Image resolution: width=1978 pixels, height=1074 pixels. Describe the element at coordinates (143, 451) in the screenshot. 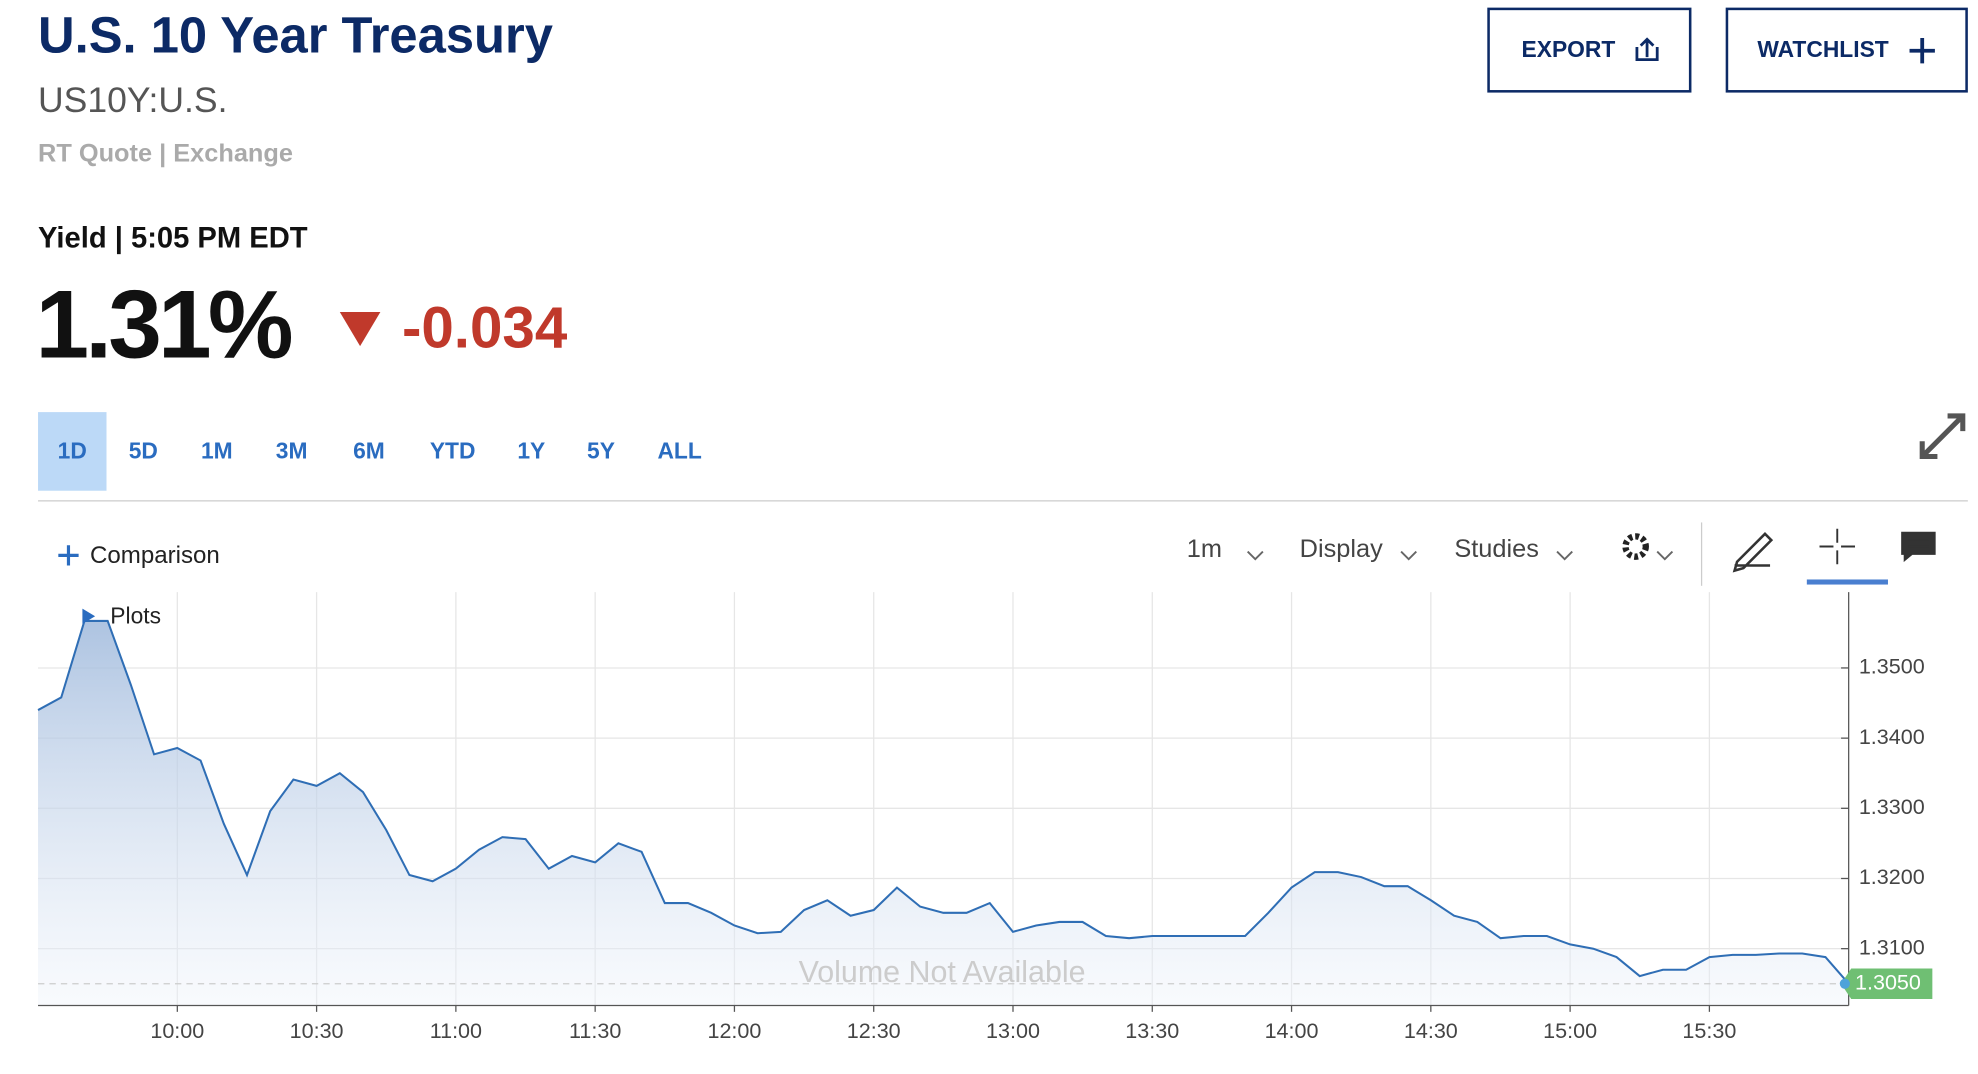

I see `range-option: 5D` at that location.